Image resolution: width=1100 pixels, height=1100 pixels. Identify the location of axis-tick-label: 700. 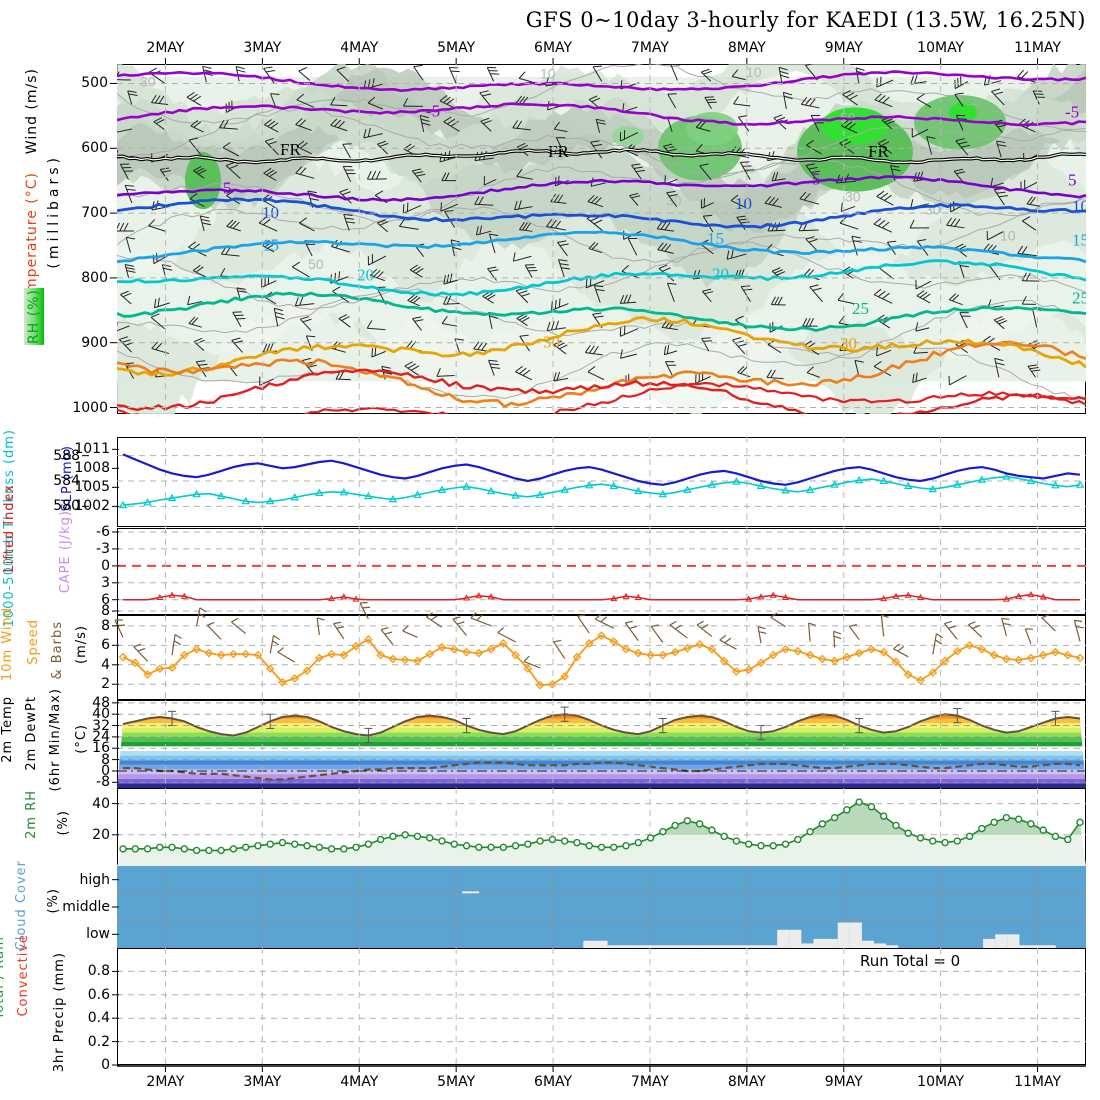
(94, 213).